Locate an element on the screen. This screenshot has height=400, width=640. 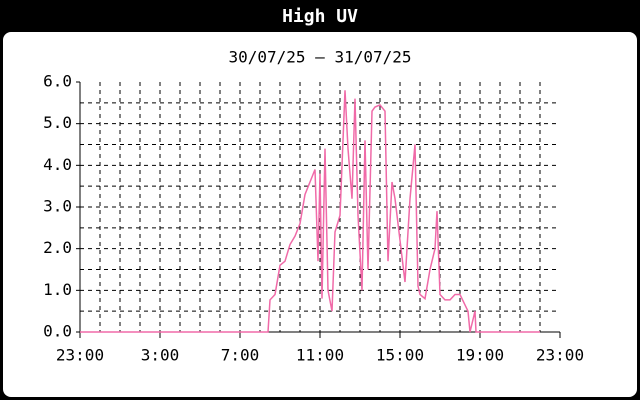
y-tick-label: 5.0 is located at coordinates (57, 122).